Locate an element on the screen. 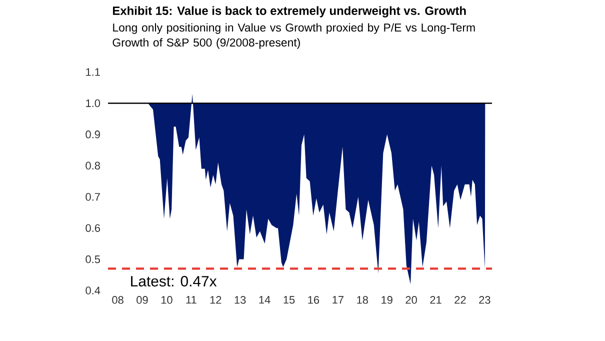 The height and width of the screenshot is (341, 605). x-tick-label: 23 is located at coordinates (484, 300).